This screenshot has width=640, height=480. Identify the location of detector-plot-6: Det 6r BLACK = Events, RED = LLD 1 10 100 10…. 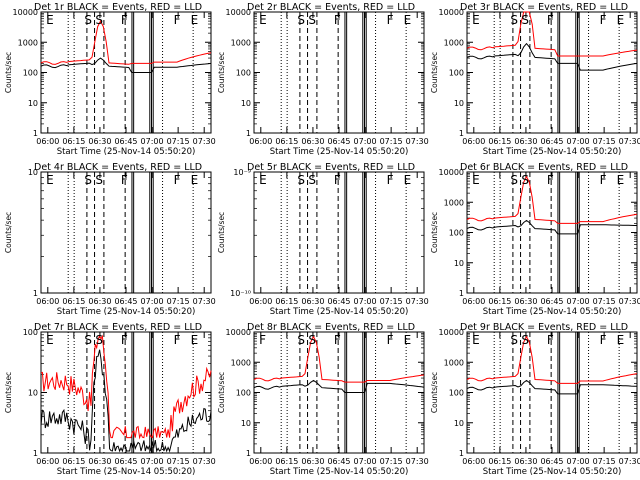
(535, 239).